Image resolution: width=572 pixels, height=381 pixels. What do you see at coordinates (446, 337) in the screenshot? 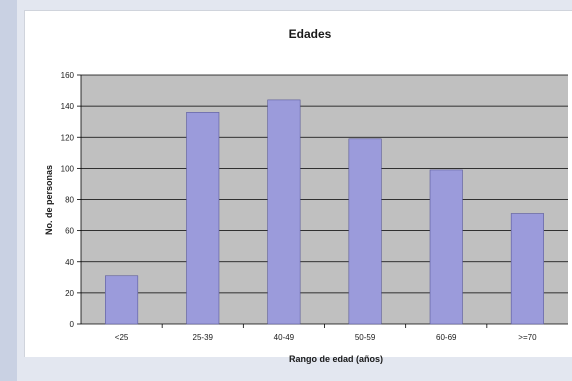
I see `x-tick-label-4: 60-69` at bounding box center [446, 337].